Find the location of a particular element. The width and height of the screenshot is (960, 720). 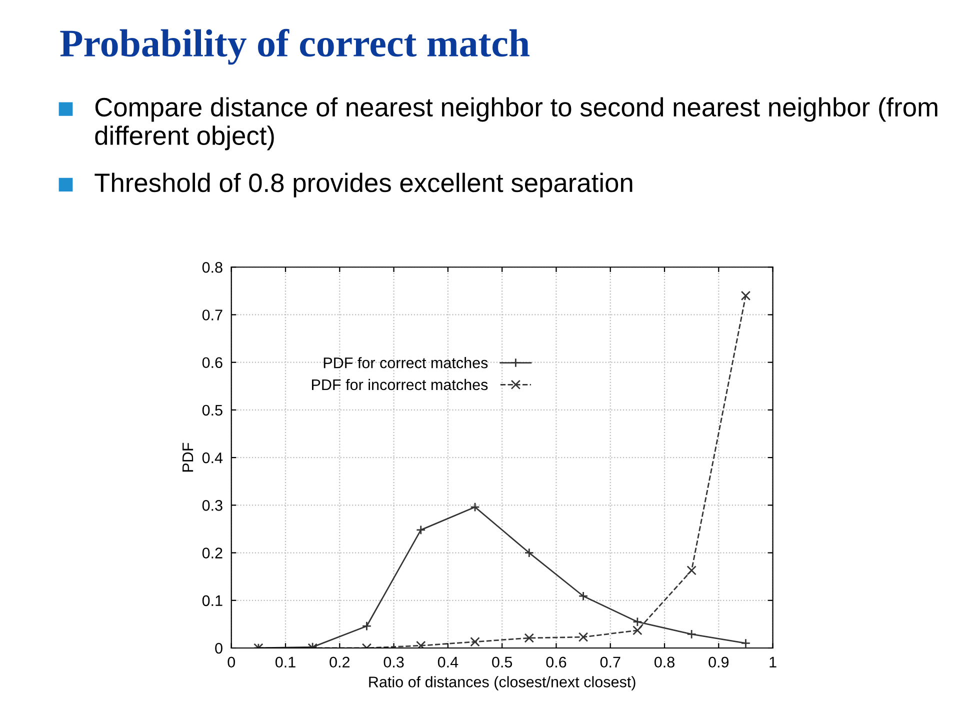

y-tick-label: 0.1 is located at coordinates (212, 600).